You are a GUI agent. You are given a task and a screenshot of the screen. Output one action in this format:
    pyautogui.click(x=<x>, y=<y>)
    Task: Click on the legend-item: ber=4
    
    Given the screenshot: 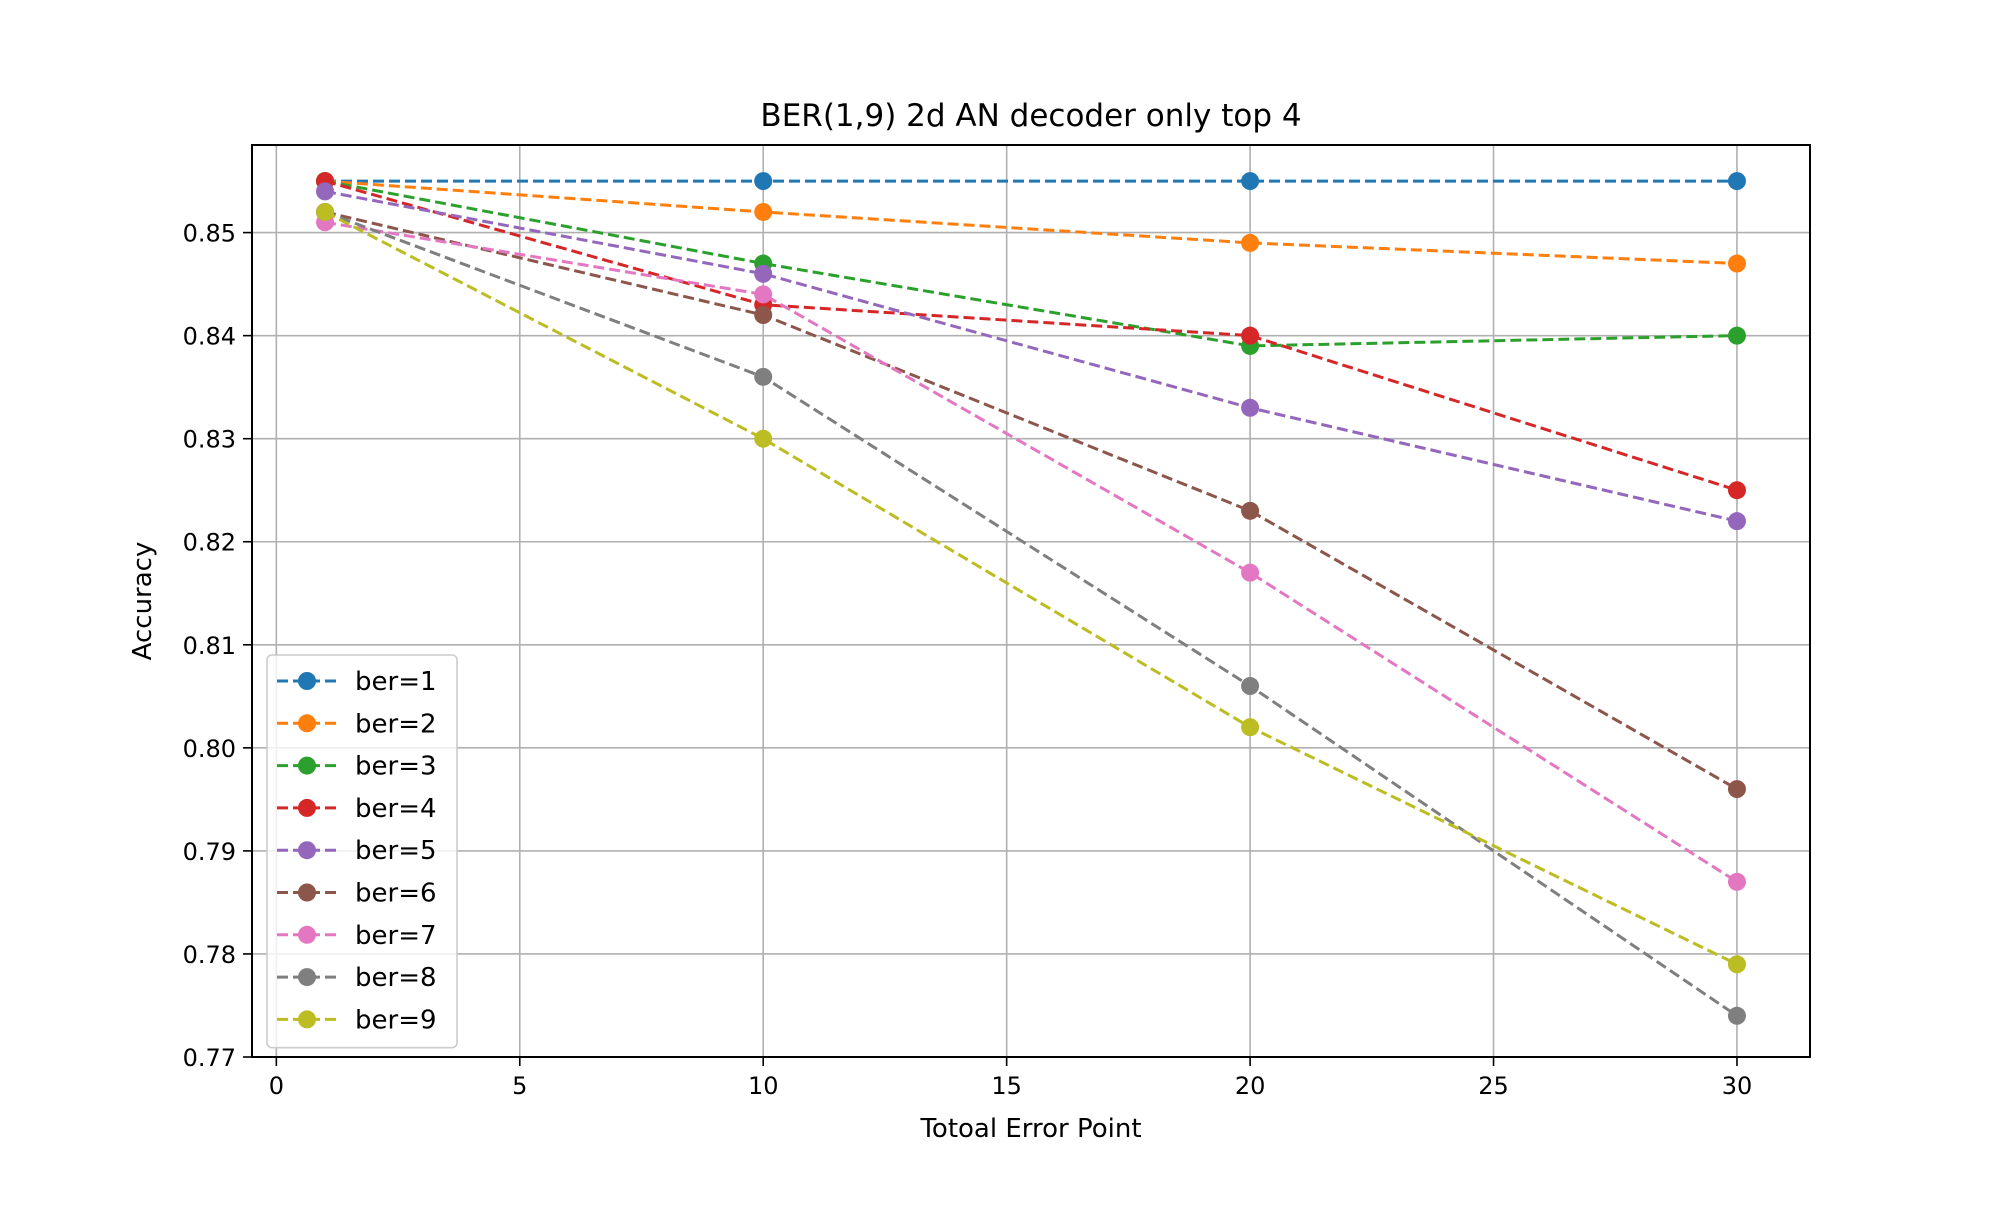 What is the action you would take?
    pyautogui.click(x=357, y=809)
    